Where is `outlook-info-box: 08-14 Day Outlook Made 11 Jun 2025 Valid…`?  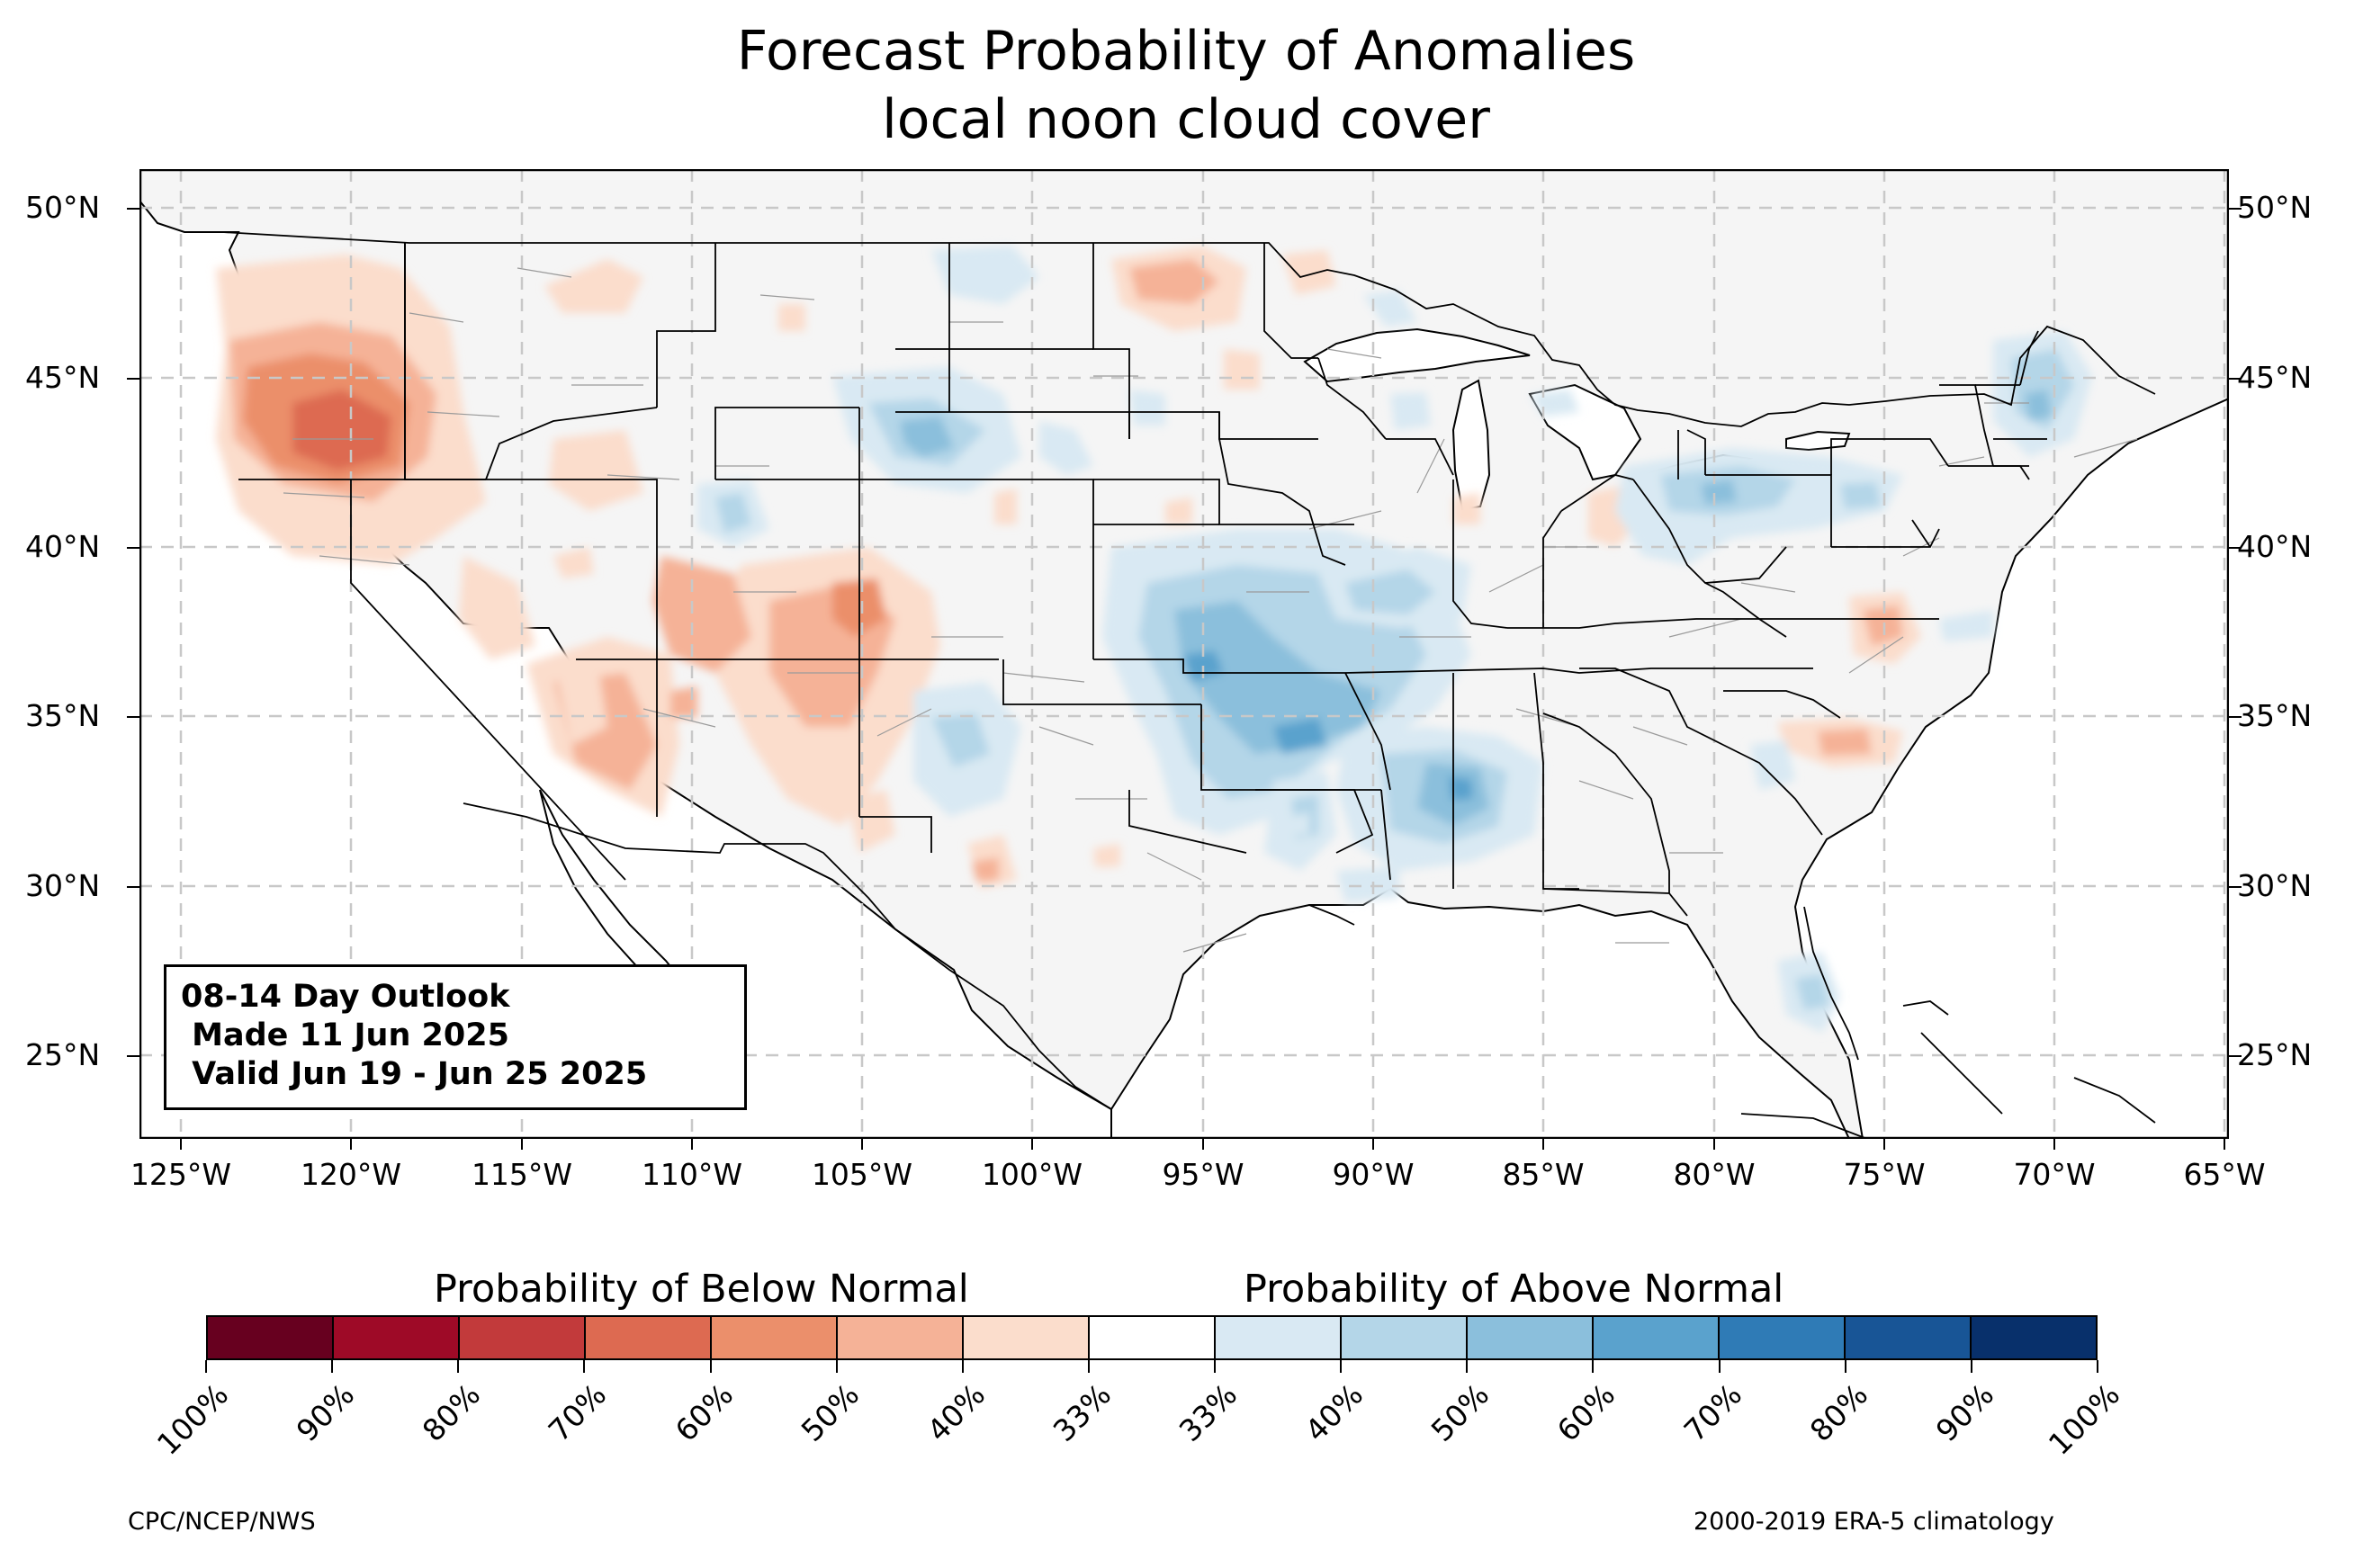 outlook-info-box: 08-14 Day Outlook Made 11 Jun 2025 Valid… is located at coordinates (455, 1037).